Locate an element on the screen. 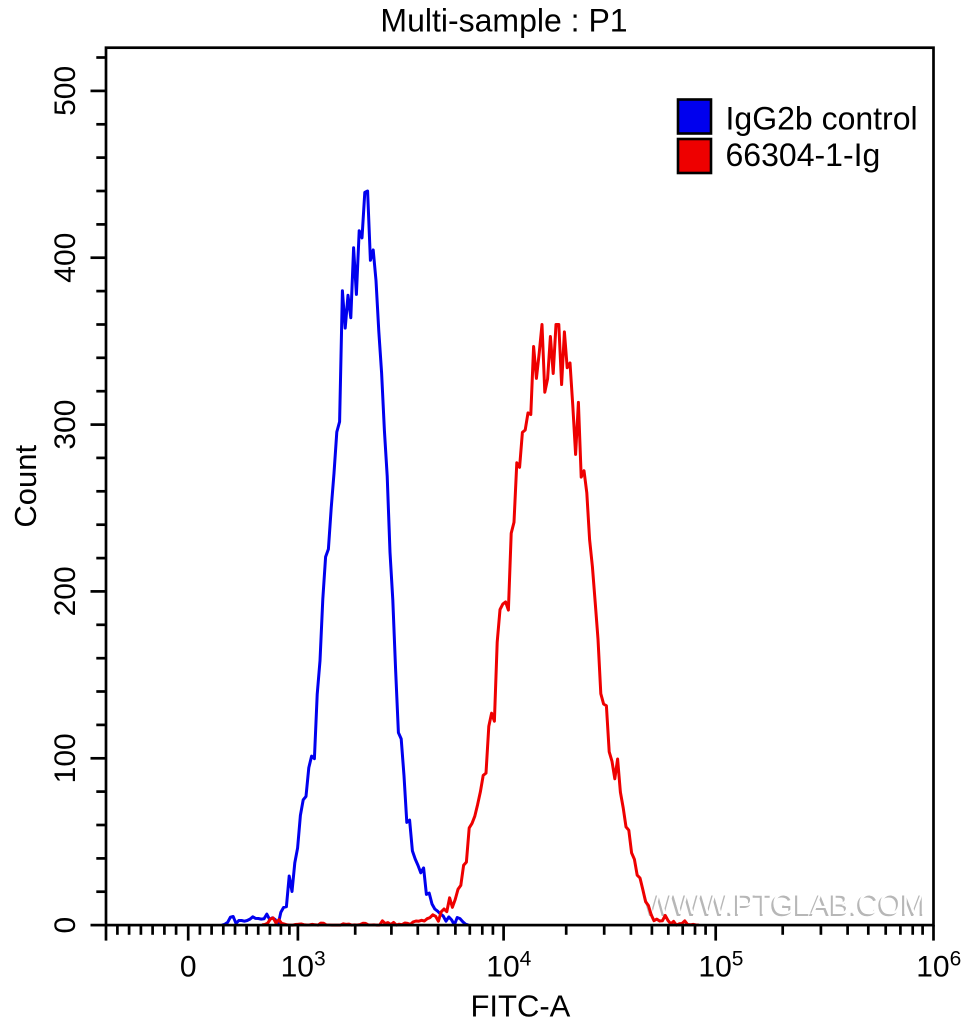 This screenshot has height=1024, width=974. svg-text: 300 is located at coordinates (65, 425).